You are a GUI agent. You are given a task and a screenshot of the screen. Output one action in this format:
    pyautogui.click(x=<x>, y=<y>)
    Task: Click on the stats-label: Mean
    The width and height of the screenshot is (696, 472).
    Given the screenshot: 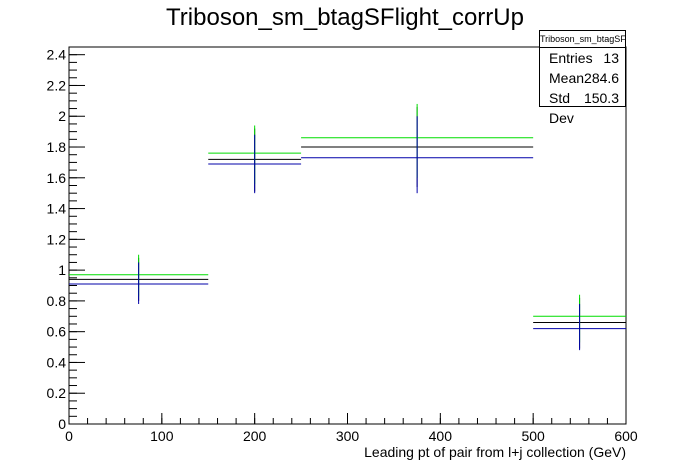 What is the action you would take?
    pyautogui.click(x=567, y=78)
    